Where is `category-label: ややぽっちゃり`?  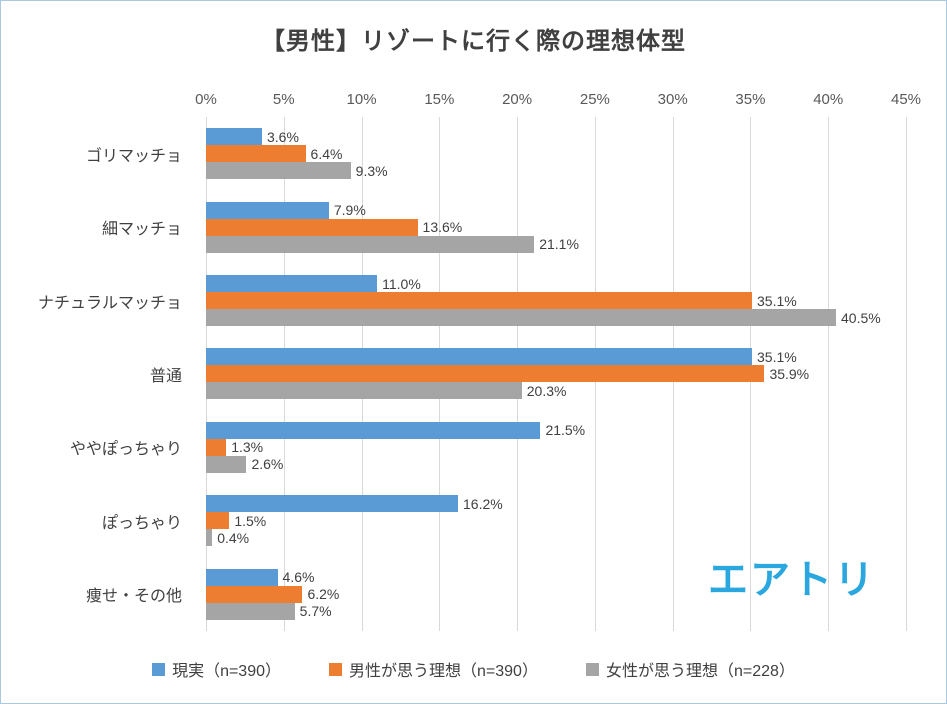
category-label: ややぽっちゃり is located at coordinates (125, 450).